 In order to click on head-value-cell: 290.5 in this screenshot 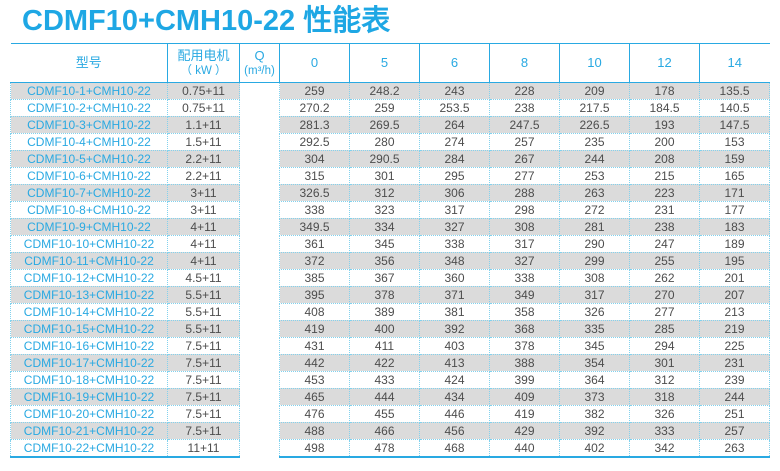, I will do `click(384, 158)`.